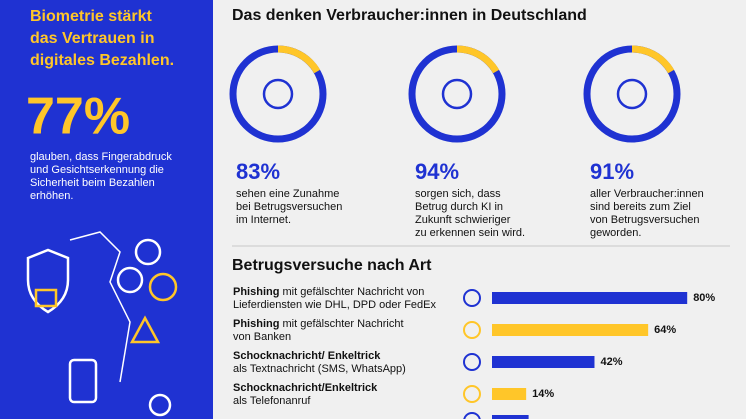 The image size is (746, 419). Describe the element at coordinates (543, 394) in the screenshot. I see `value-label: 14%` at that location.